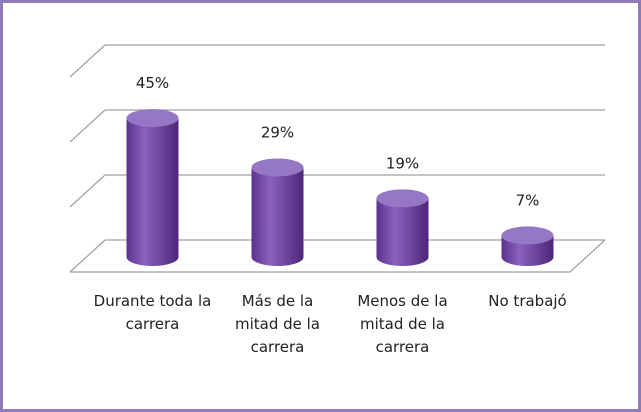 The height and width of the screenshot is (412, 641). Describe the element at coordinates (402, 324) in the screenshot. I see `x-tick-label: Menos de la mitad de la carrera` at that location.